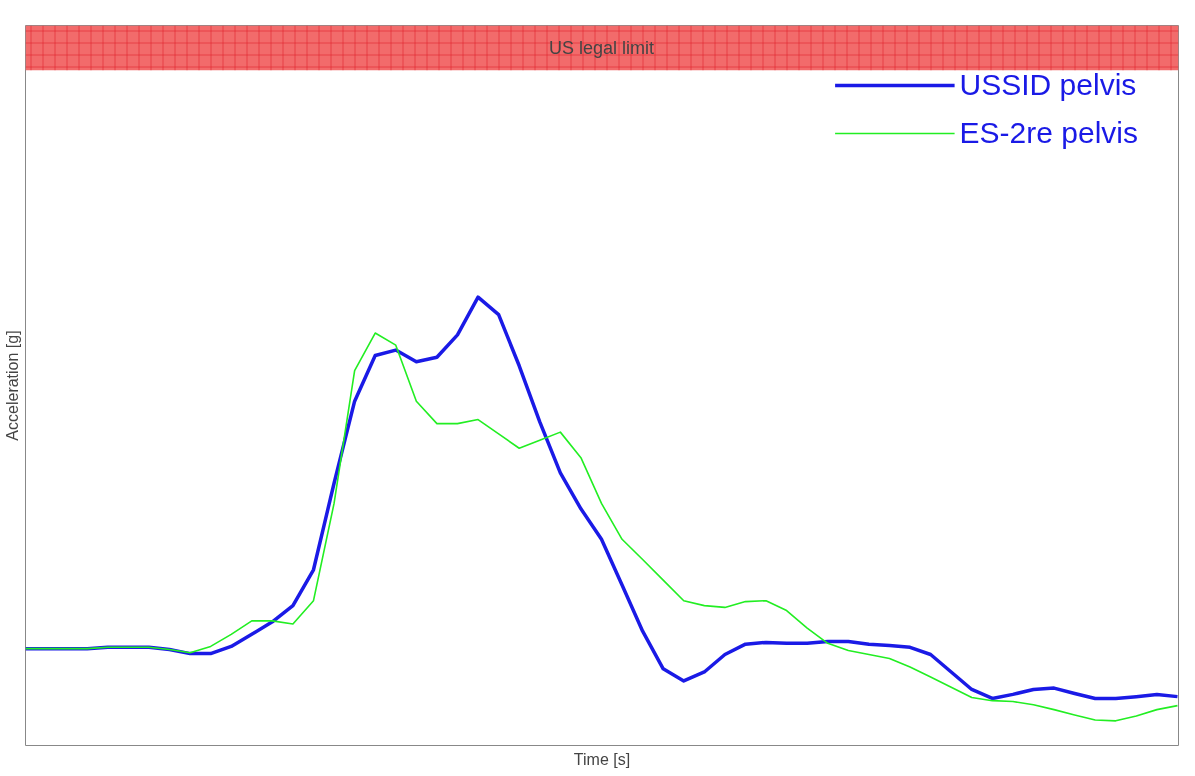  I want to click on legend-label: USSID pelvis, so click(1048, 85).